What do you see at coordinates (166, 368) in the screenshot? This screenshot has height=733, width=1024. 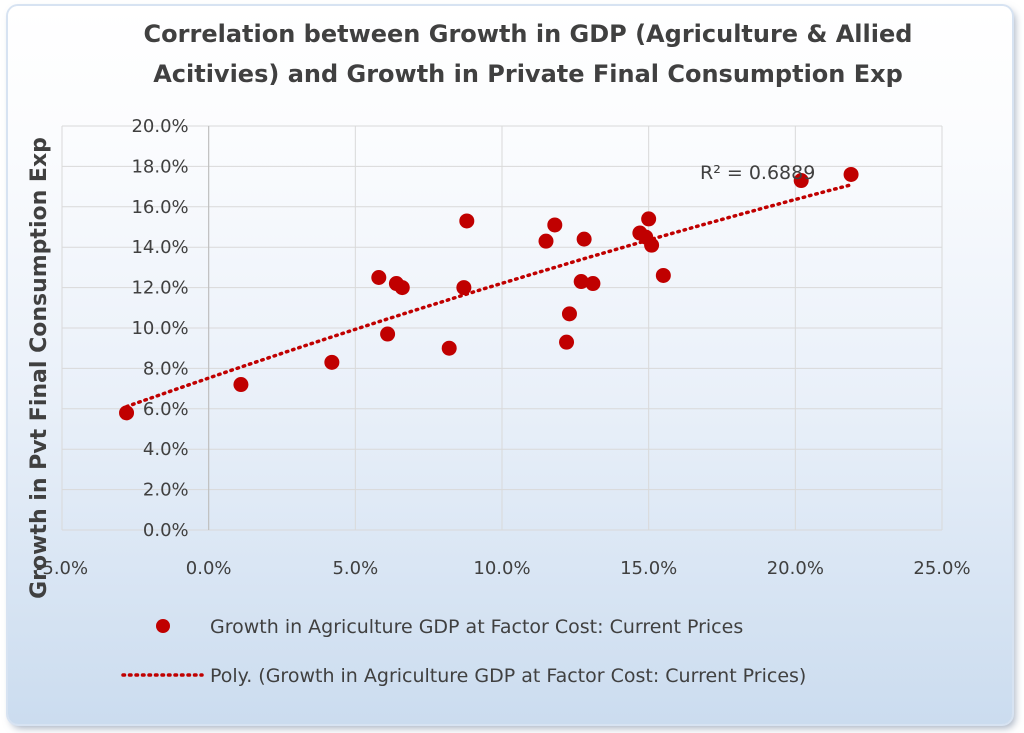 I see `y-tick-label: 8.0%` at bounding box center [166, 368].